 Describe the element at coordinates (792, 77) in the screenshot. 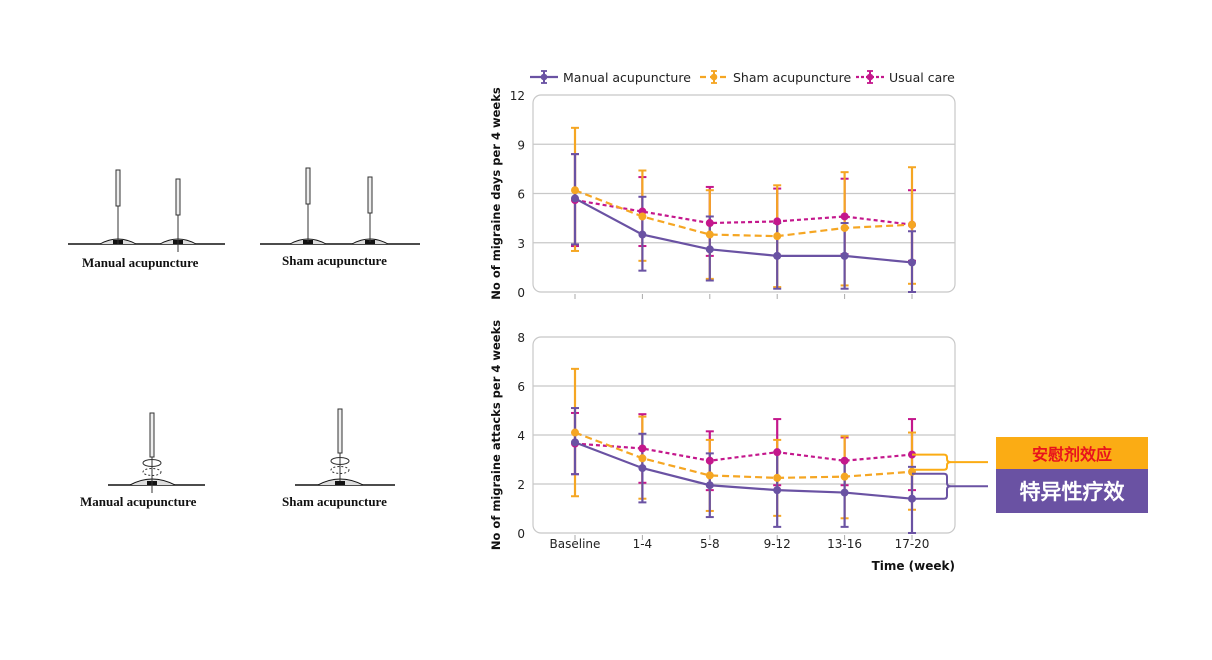

I see `legend-label: Sham acupuncture` at that location.